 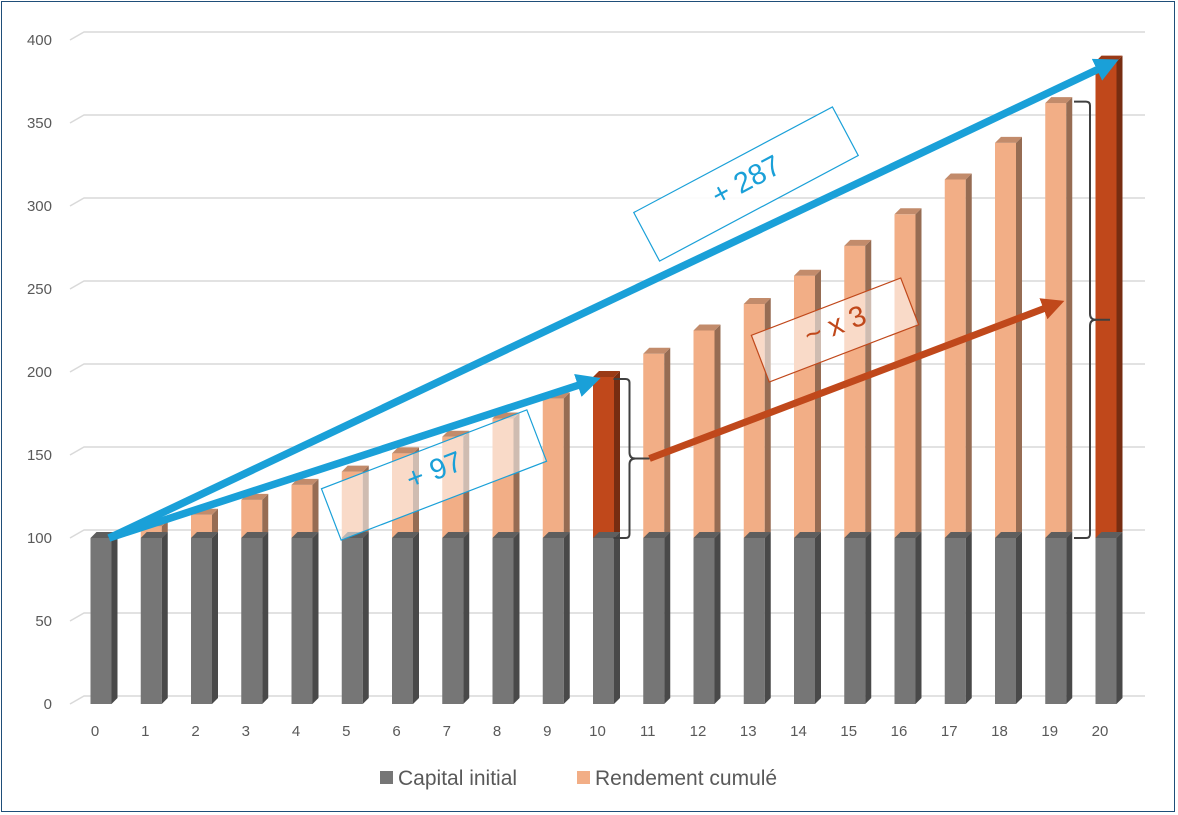 What do you see at coordinates (396, 731) in the screenshot?
I see `x-tick-label: 6` at bounding box center [396, 731].